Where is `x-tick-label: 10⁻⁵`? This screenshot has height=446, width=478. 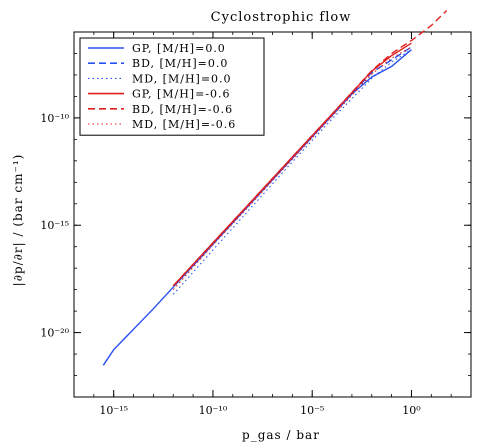
x-tick-label: 10⁻⁵ is located at coordinates (312, 410).